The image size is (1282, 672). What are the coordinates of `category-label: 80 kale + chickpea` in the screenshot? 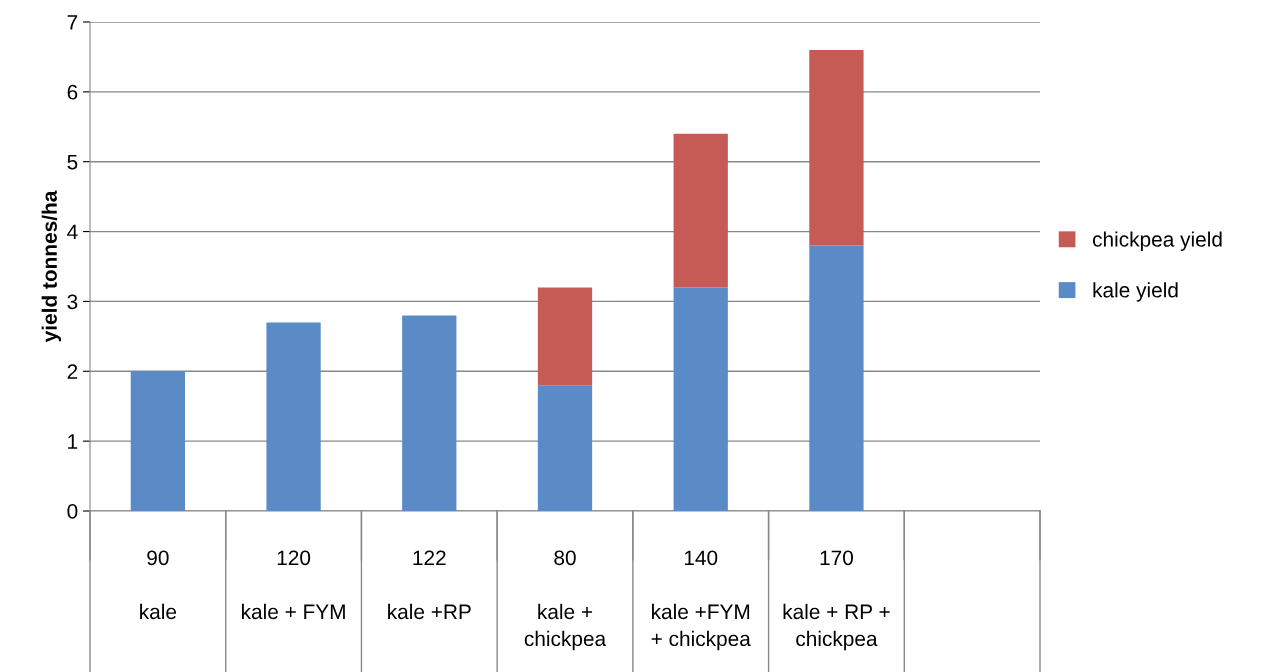 It's located at (565, 600).